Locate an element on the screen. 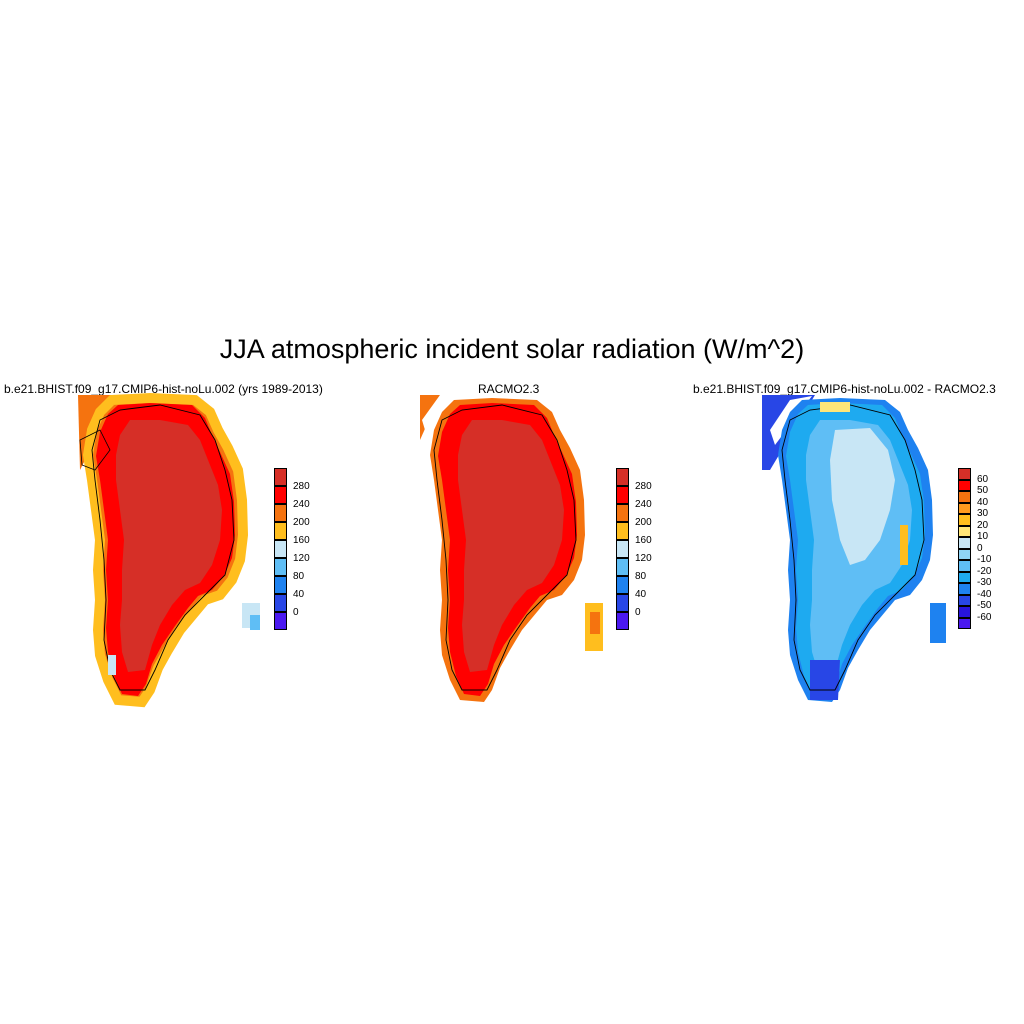 The image size is (1024, 1024). colorbar-label: 60 is located at coordinates (983, 479).